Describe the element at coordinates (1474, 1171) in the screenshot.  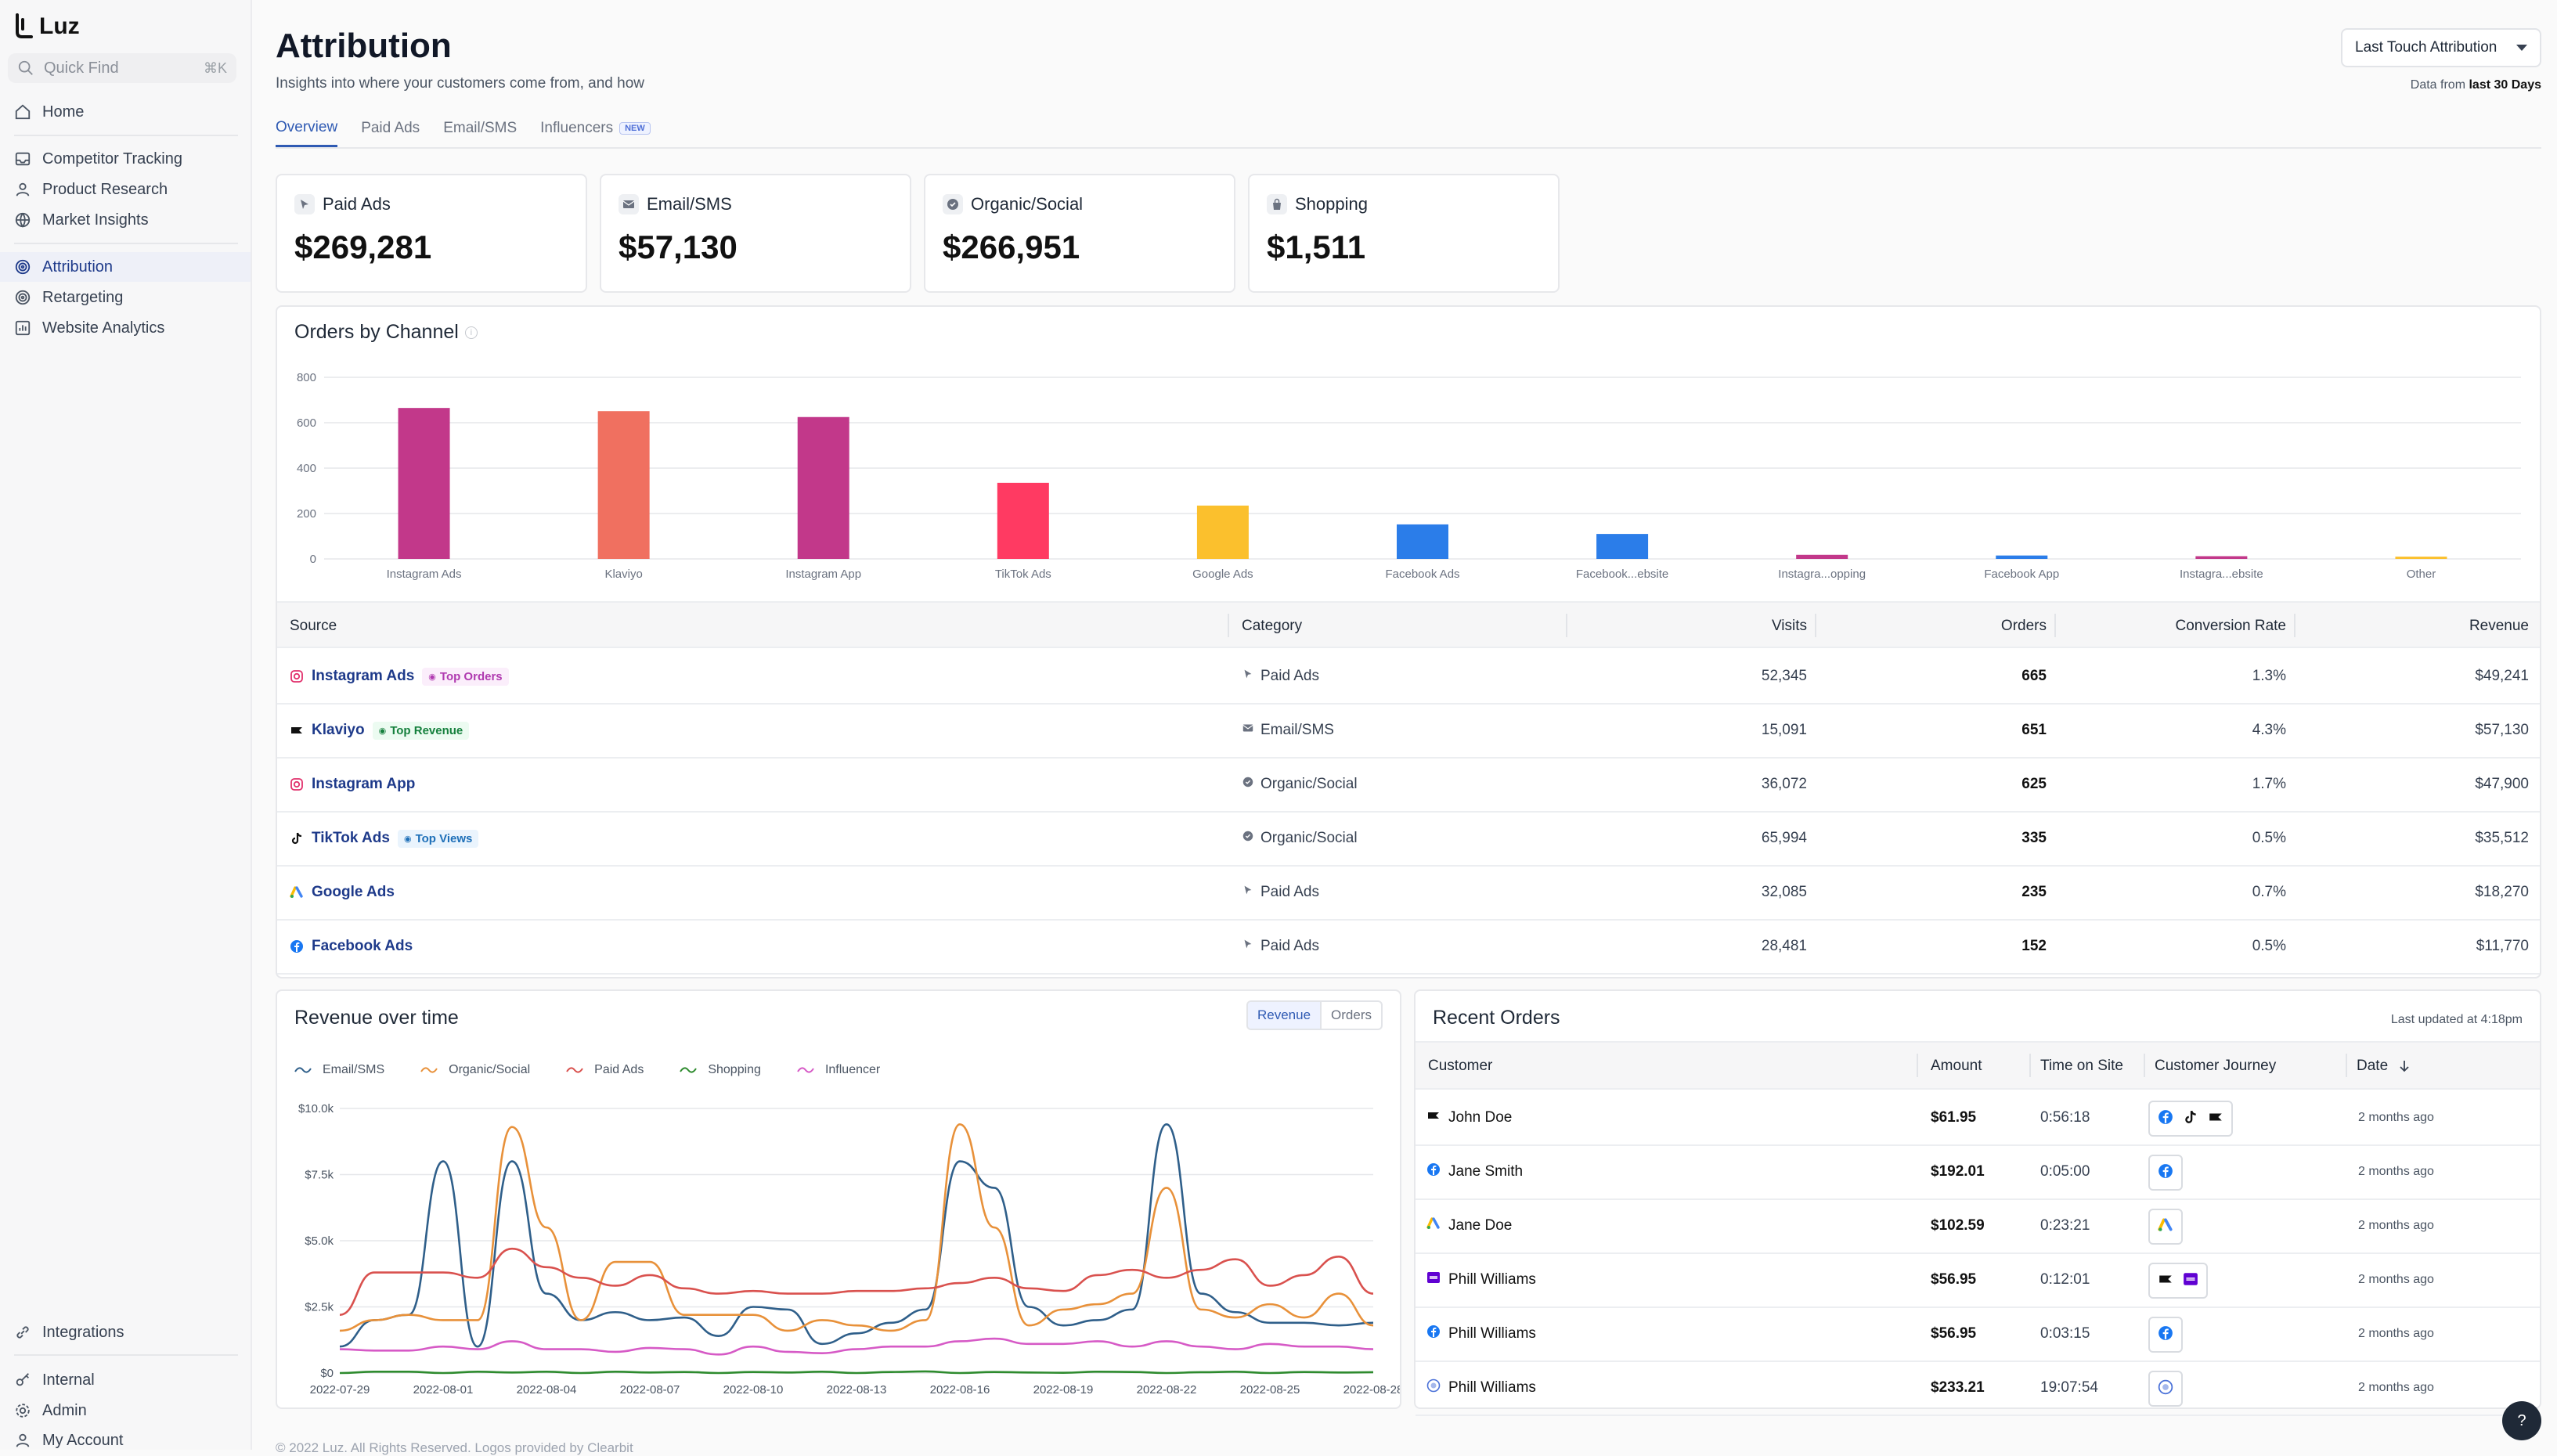
I see `customer-cell: Jane Smith` at that location.